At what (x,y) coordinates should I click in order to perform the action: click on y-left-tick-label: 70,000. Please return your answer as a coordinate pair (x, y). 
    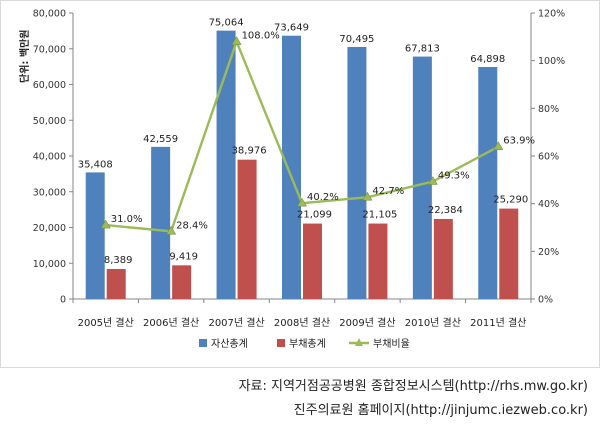
    Looking at the image, I should click on (49, 49).